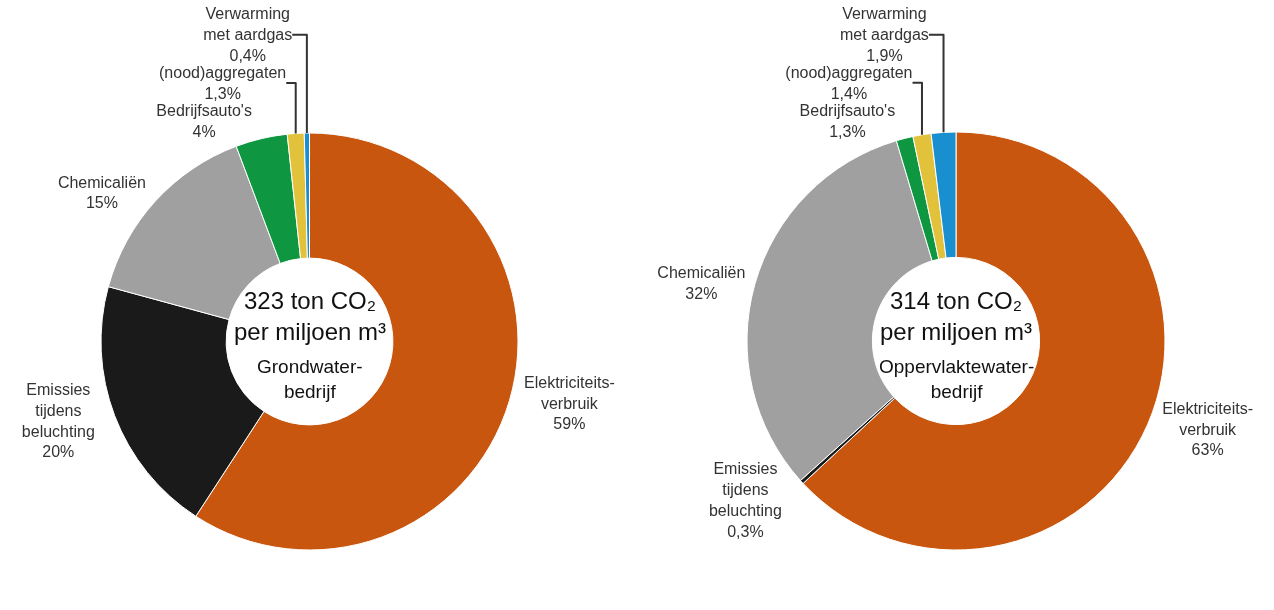  What do you see at coordinates (1207, 450) in the screenshot?
I see `data-label: 63%` at bounding box center [1207, 450].